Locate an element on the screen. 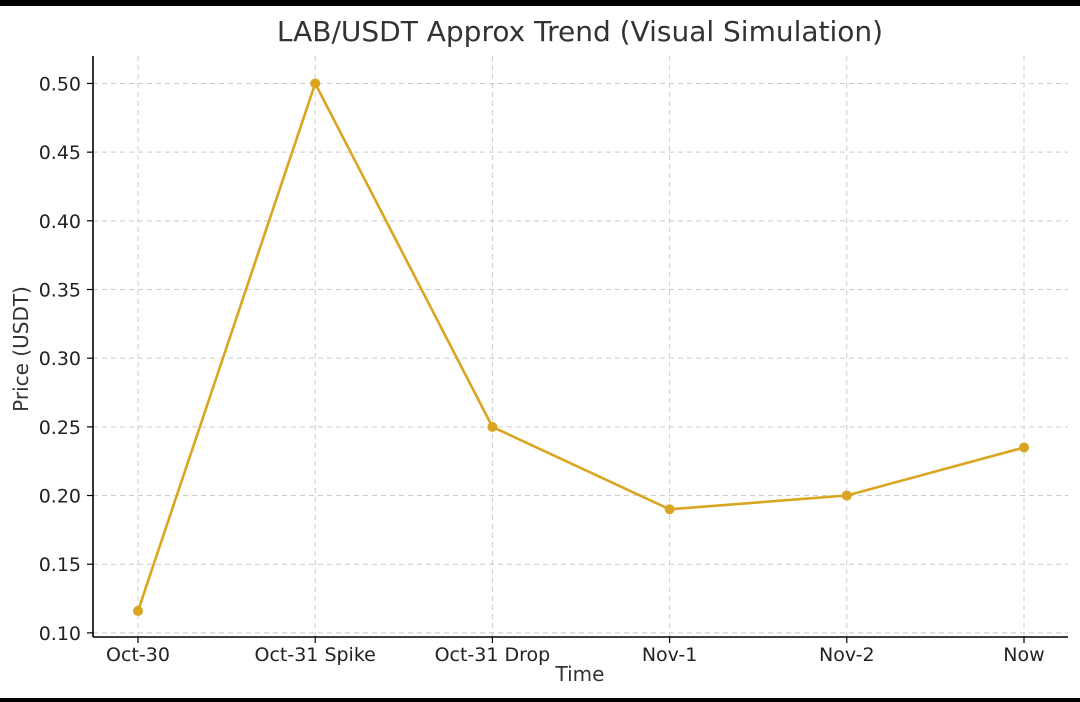 The width and height of the screenshot is (1080, 702). x-tick-label: Nov-1 is located at coordinates (670, 655).